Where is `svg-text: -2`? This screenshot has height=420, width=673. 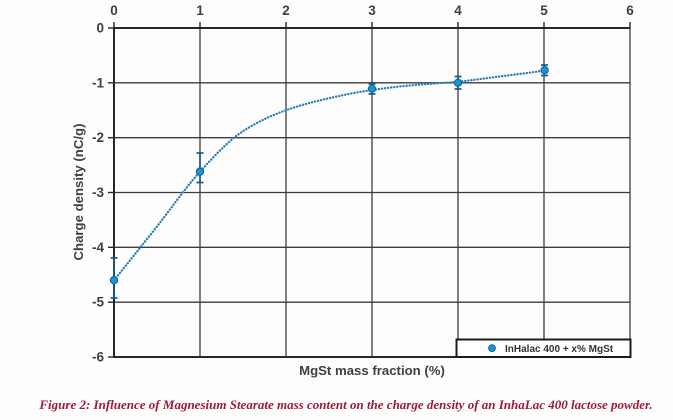 svg-text: -2 is located at coordinates (98, 137).